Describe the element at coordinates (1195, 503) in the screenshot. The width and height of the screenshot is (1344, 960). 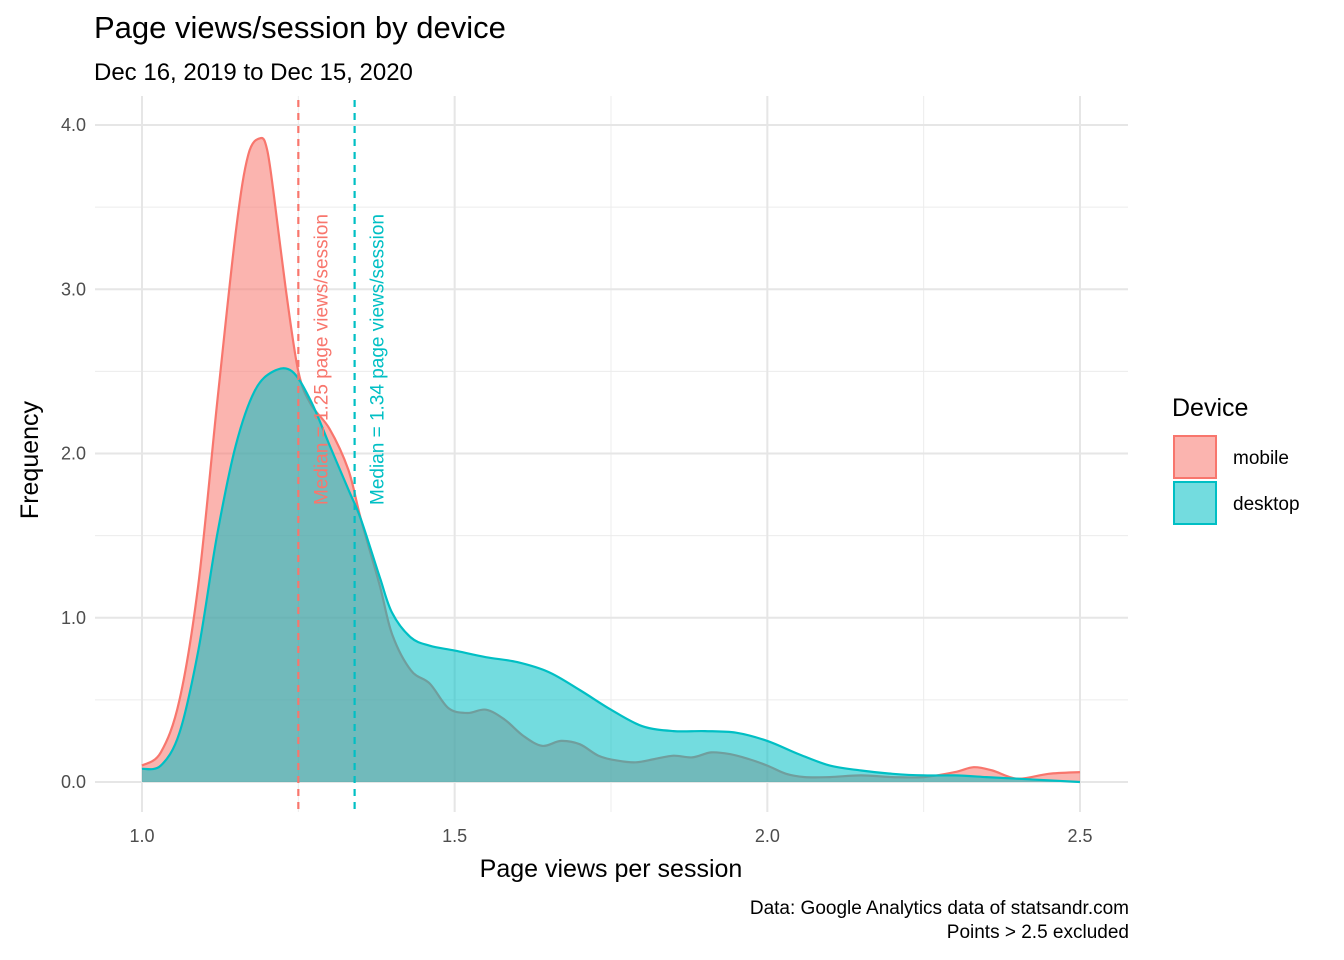
I see `legend-key-desktop` at that location.